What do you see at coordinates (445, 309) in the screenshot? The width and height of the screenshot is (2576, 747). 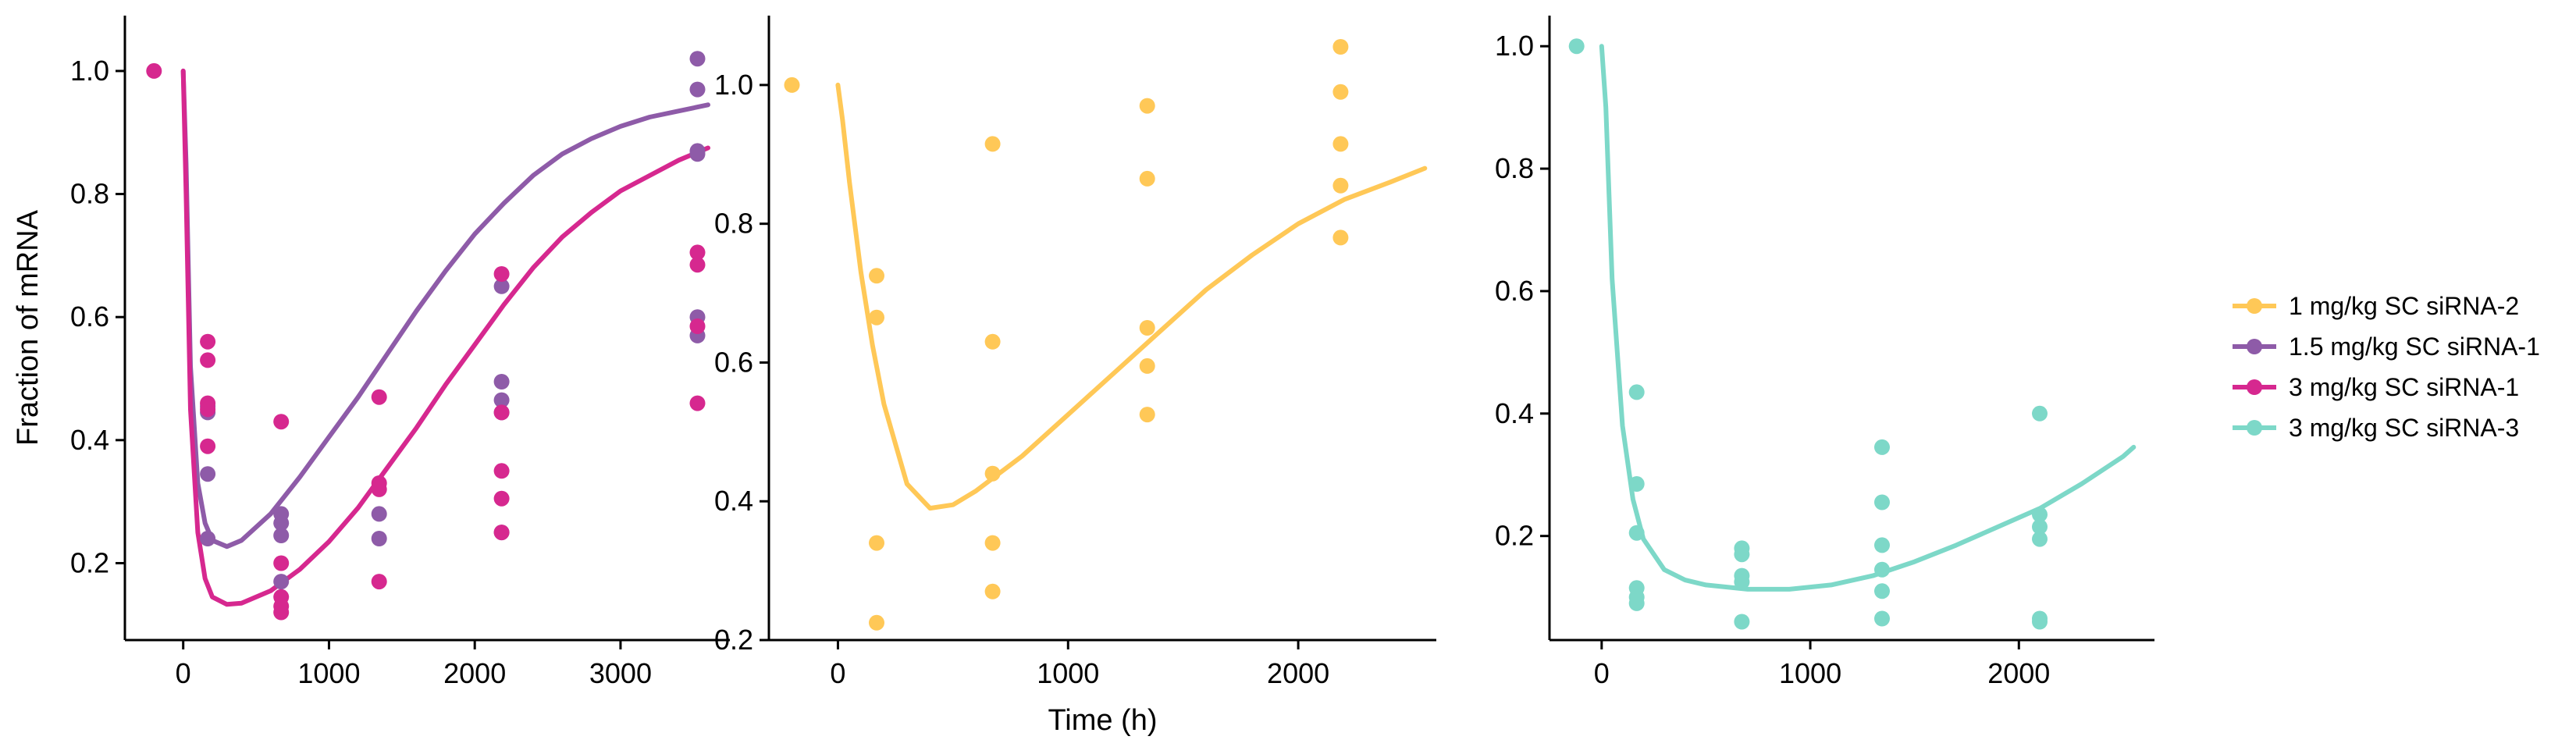 I see `fit-line` at bounding box center [445, 309].